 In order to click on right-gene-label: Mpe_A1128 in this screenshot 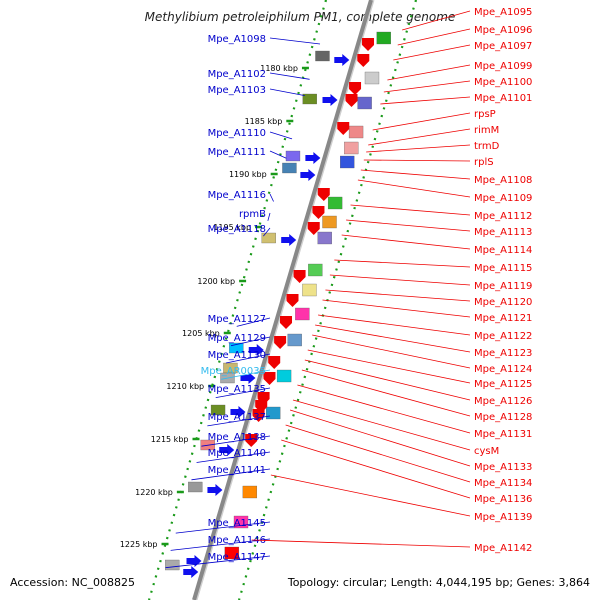, I will do `click(503, 417)`.